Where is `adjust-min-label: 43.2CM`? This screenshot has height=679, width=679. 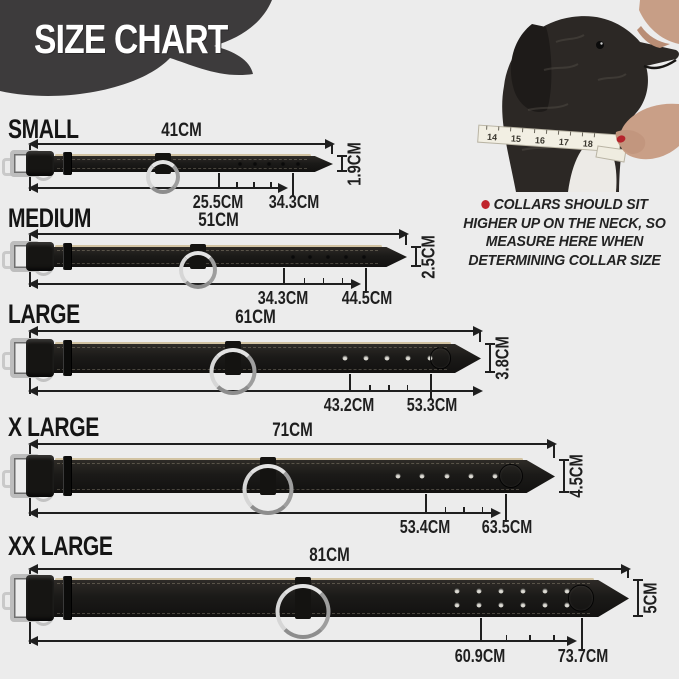
adjust-min-label: 43.2CM is located at coordinates (349, 405).